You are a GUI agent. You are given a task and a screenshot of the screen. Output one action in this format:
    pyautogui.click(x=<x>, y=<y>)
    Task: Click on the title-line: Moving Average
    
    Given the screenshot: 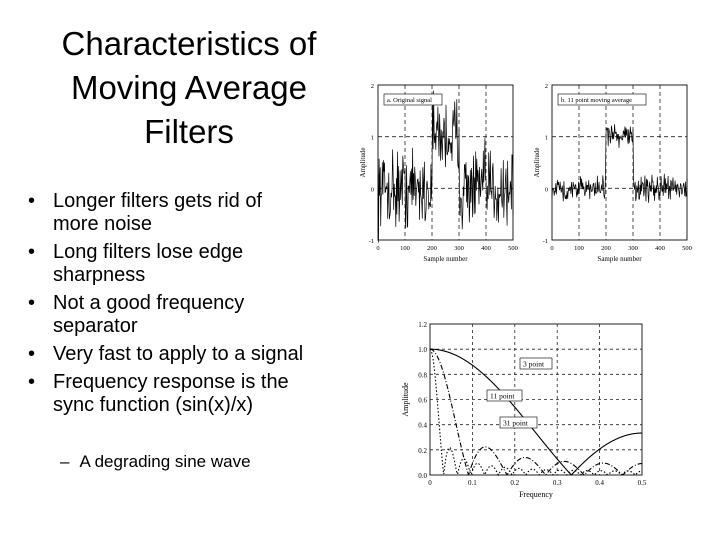 What is the action you would take?
    pyautogui.click(x=189, y=87)
    